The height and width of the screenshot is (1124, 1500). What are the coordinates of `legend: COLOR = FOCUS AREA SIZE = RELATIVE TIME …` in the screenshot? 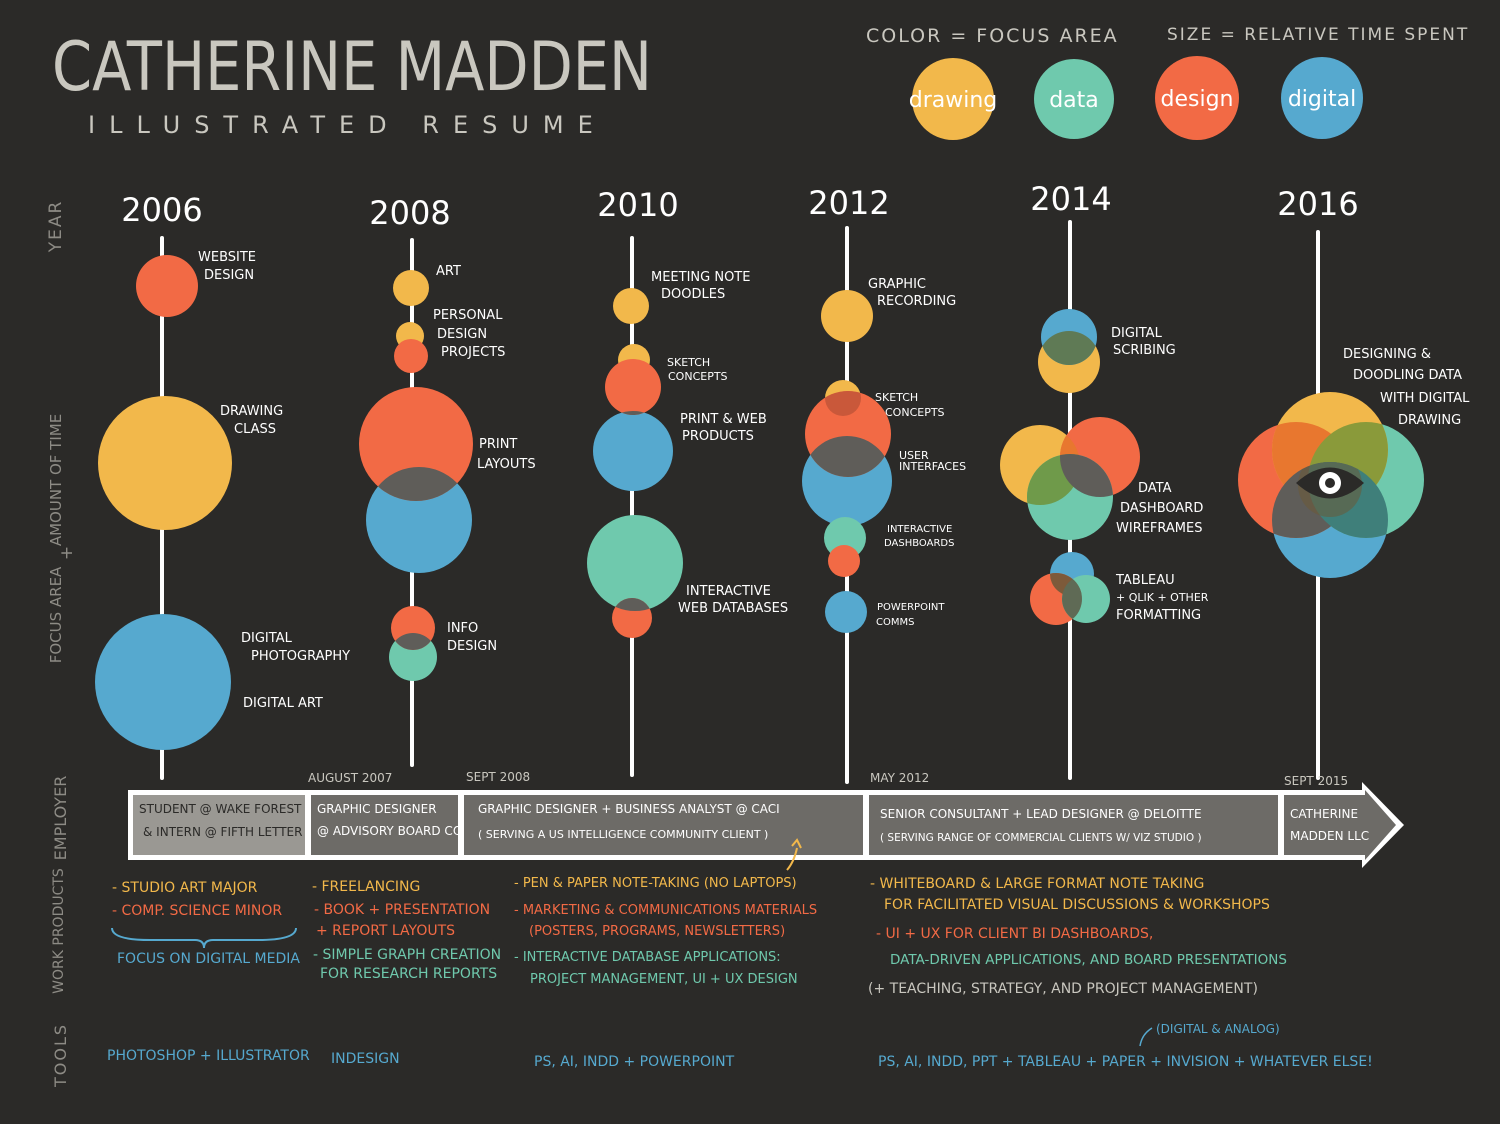 It's located at (1167, 82).